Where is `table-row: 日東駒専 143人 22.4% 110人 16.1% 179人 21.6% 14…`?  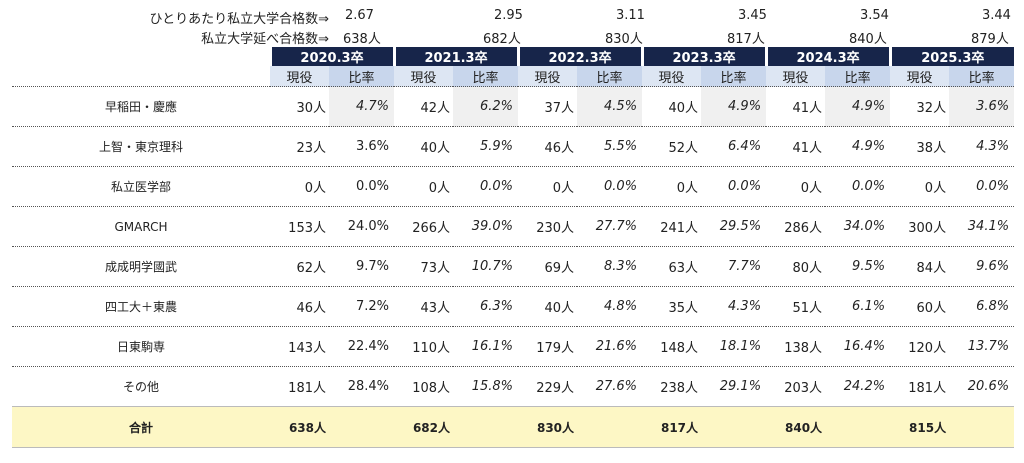
table-row: 日東駒専 143人 22.4% 110人 16.1% 179人 21.6% 14… is located at coordinates (513, 346).